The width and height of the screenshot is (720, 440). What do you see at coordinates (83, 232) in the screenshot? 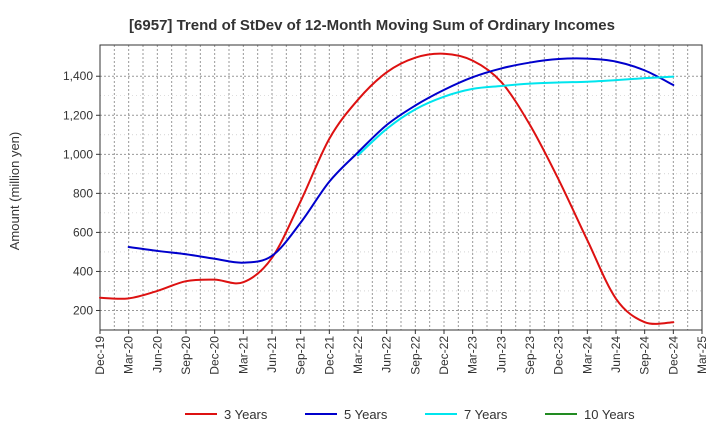
I see `y-tick-label: 600` at bounding box center [83, 232].